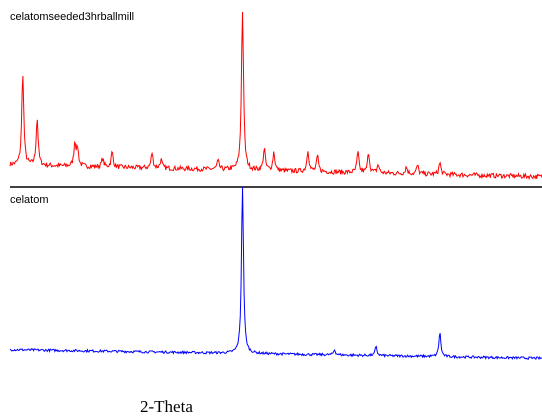 This screenshot has height=419, width=542. Describe the element at coordinates (72, 17) in the screenshot. I see `series-label-celatomseeded3hrballmill: celatomseeded3hrballmill` at that location.